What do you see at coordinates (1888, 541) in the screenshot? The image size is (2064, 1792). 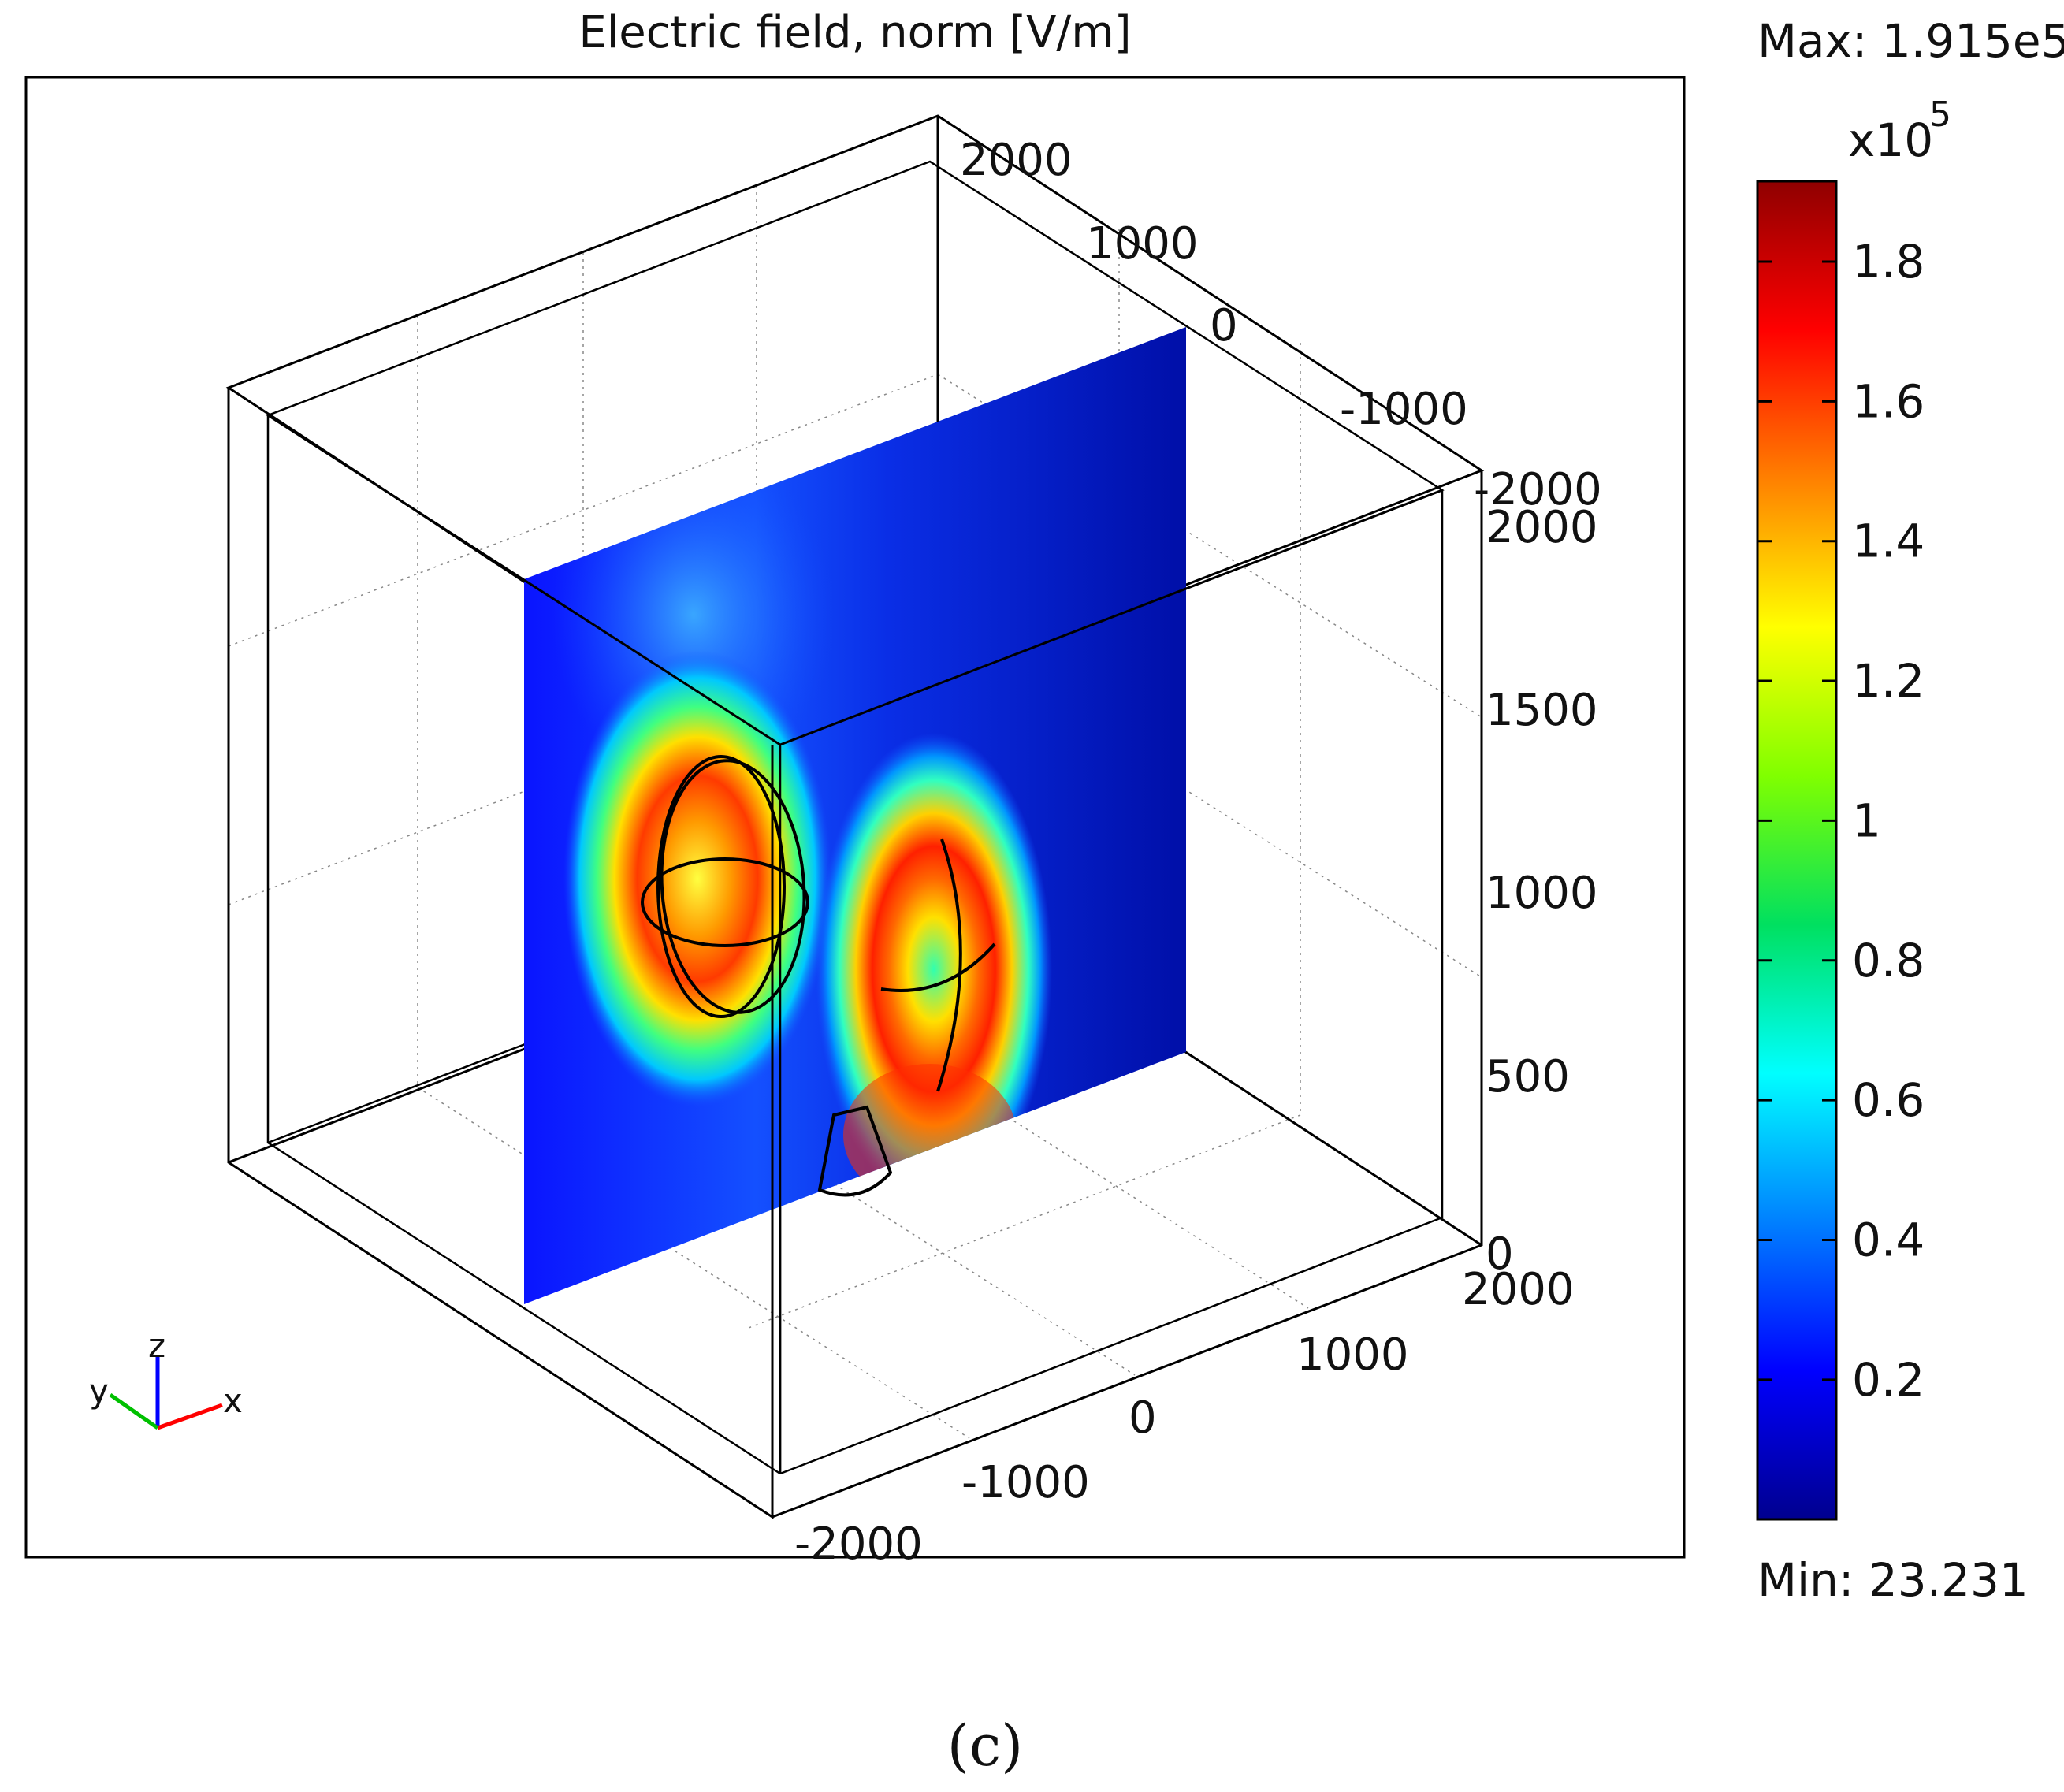 I see `colorbar-tick-label-2: 1.4` at bounding box center [1888, 541].